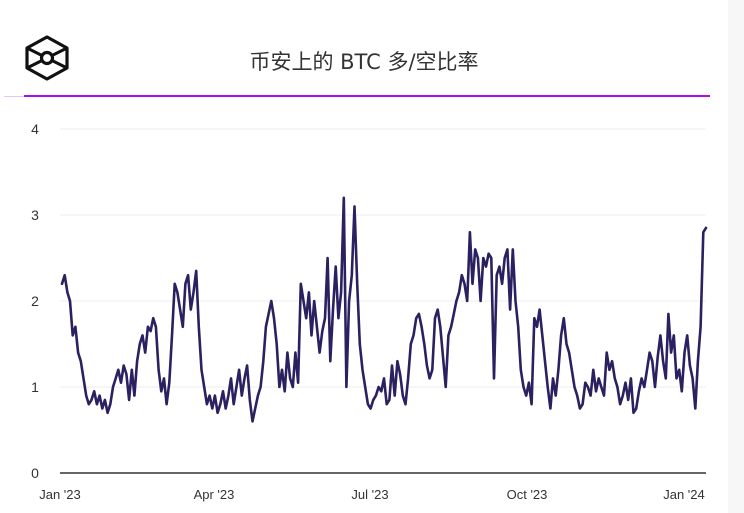 The height and width of the screenshot is (513, 744). I want to click on y-tick-label: 0, so click(35, 473).